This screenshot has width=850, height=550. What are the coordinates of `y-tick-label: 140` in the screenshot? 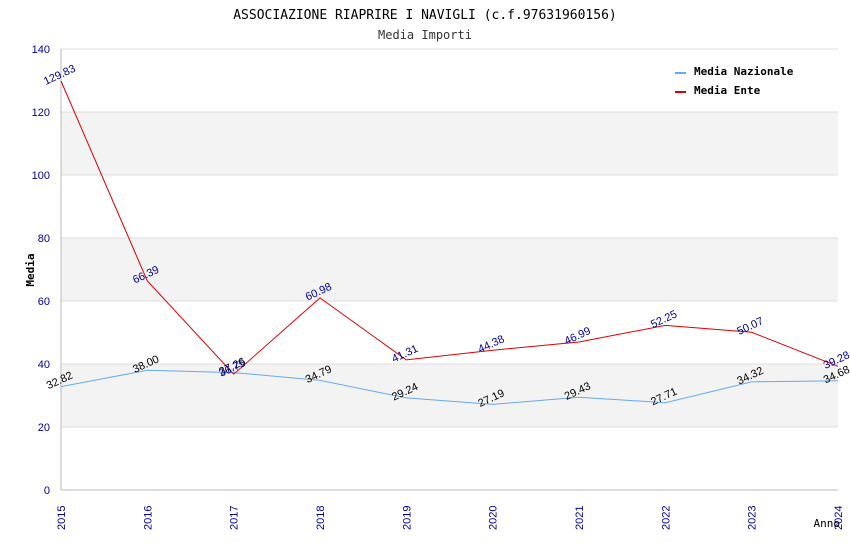 It's located at (41, 50).